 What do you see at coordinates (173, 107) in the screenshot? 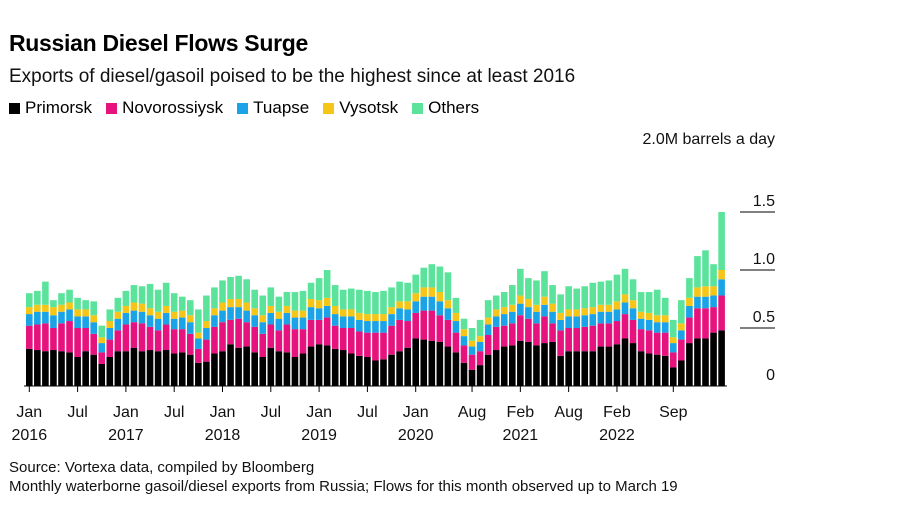
I see `legend-label-novorossiysk: Novorossiysk` at bounding box center [173, 107].